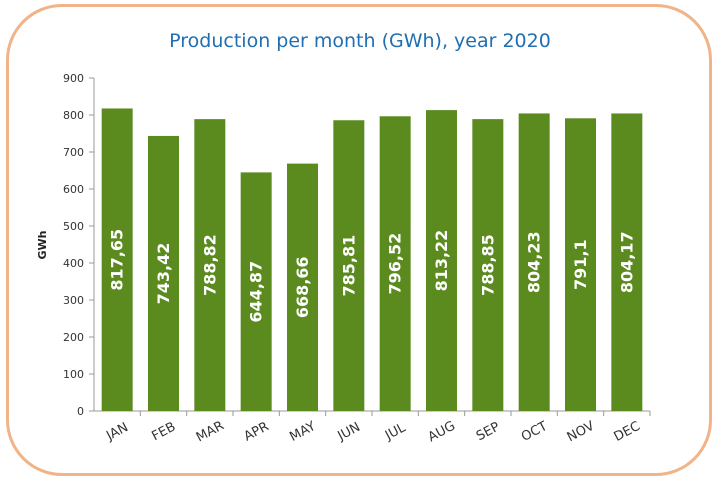 The image size is (720, 480). I want to click on bar-value-label: 804,23, so click(534, 262).